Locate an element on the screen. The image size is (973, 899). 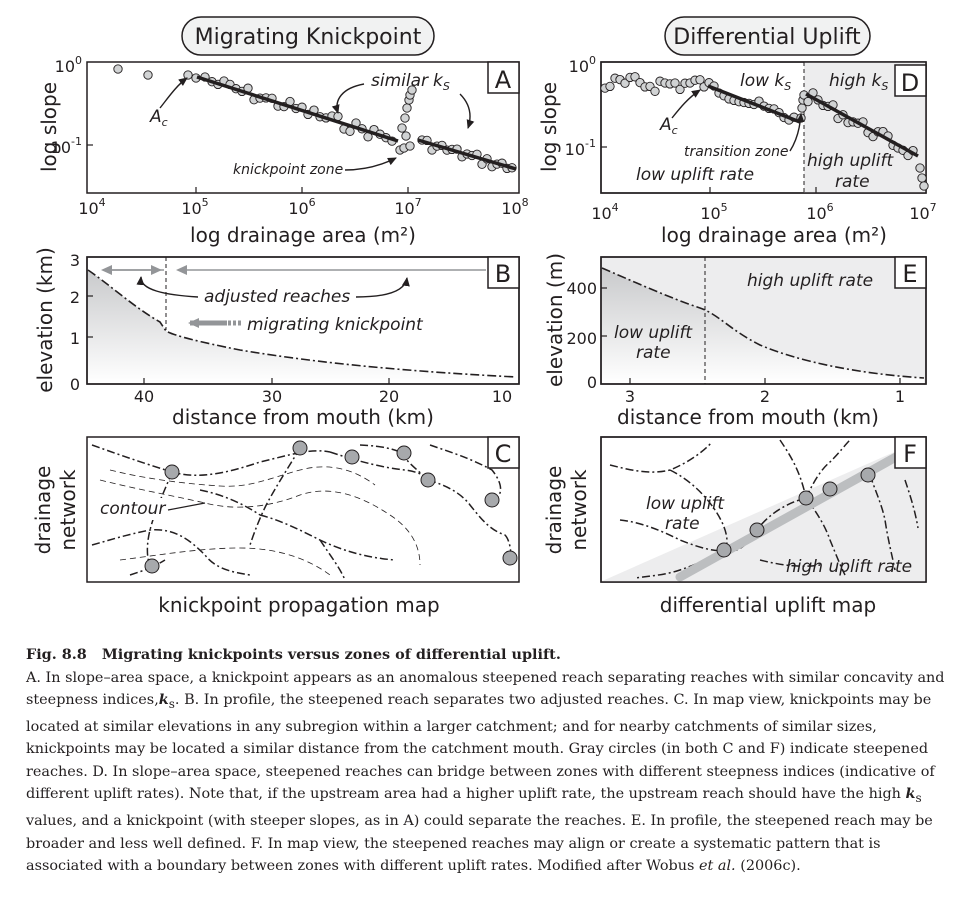
panel-a-xtick-3: 10⁶ is located at coordinates (301, 207).